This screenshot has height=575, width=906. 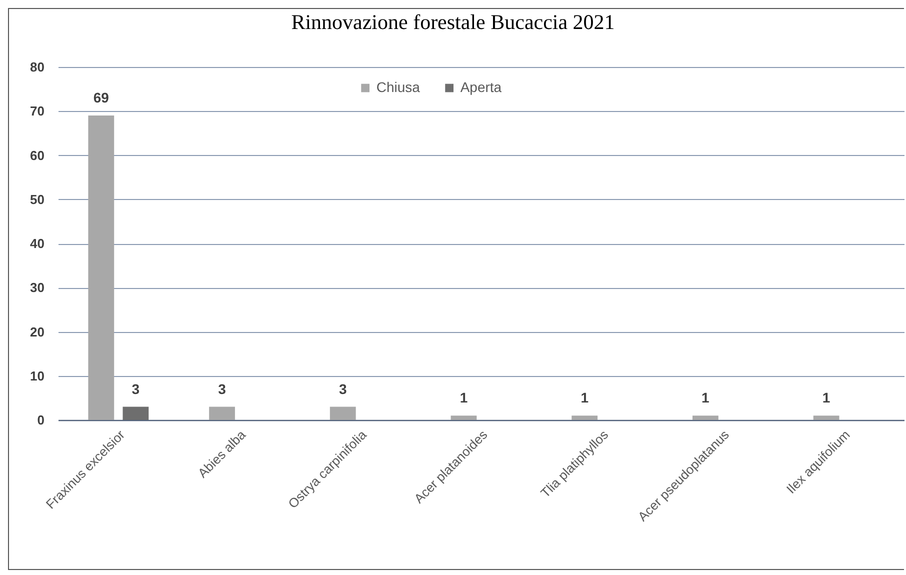 What do you see at coordinates (37, 199) in the screenshot?
I see `y-tick-label: 50` at bounding box center [37, 199].